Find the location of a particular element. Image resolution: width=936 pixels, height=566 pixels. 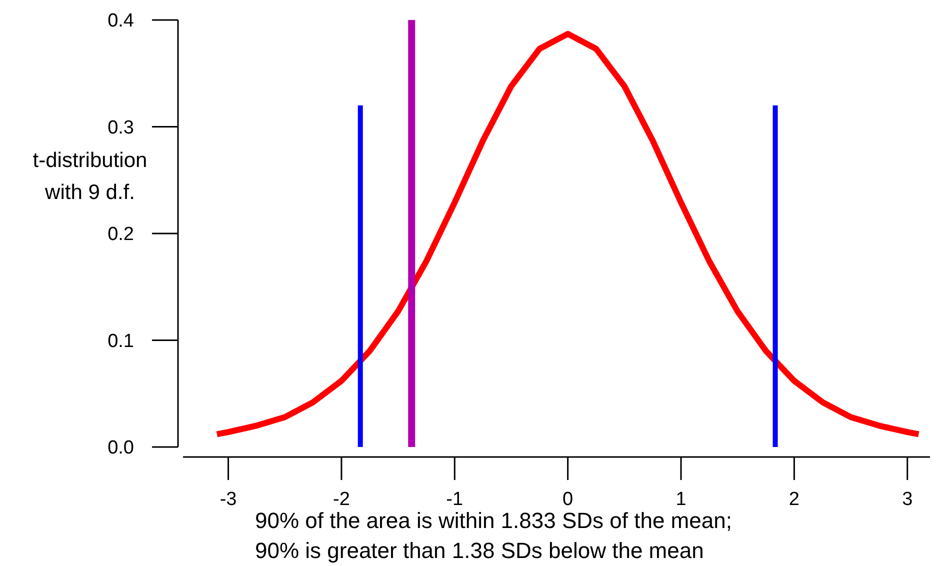

y-tick-label: 0.3 is located at coordinates (121, 127).